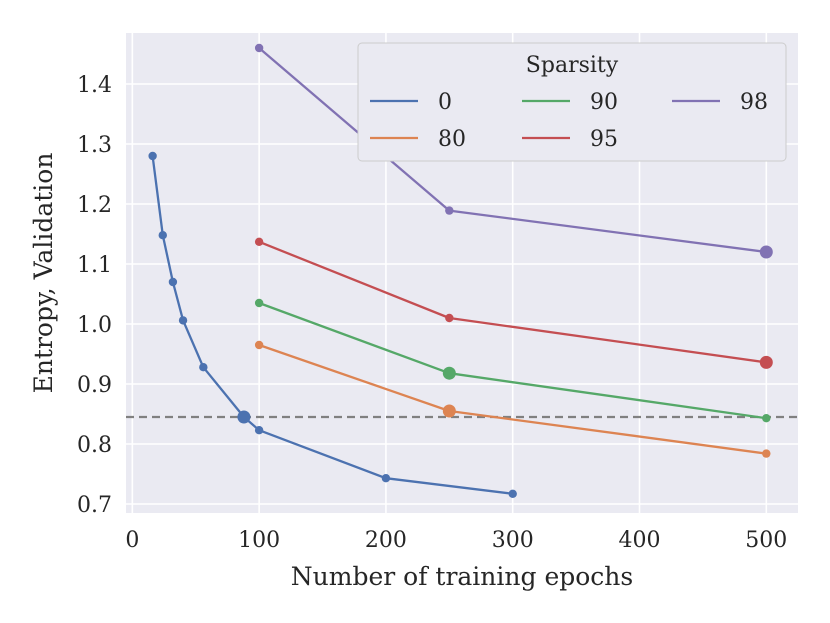  I want to click on legend-title: Sparsity, so click(572, 65).